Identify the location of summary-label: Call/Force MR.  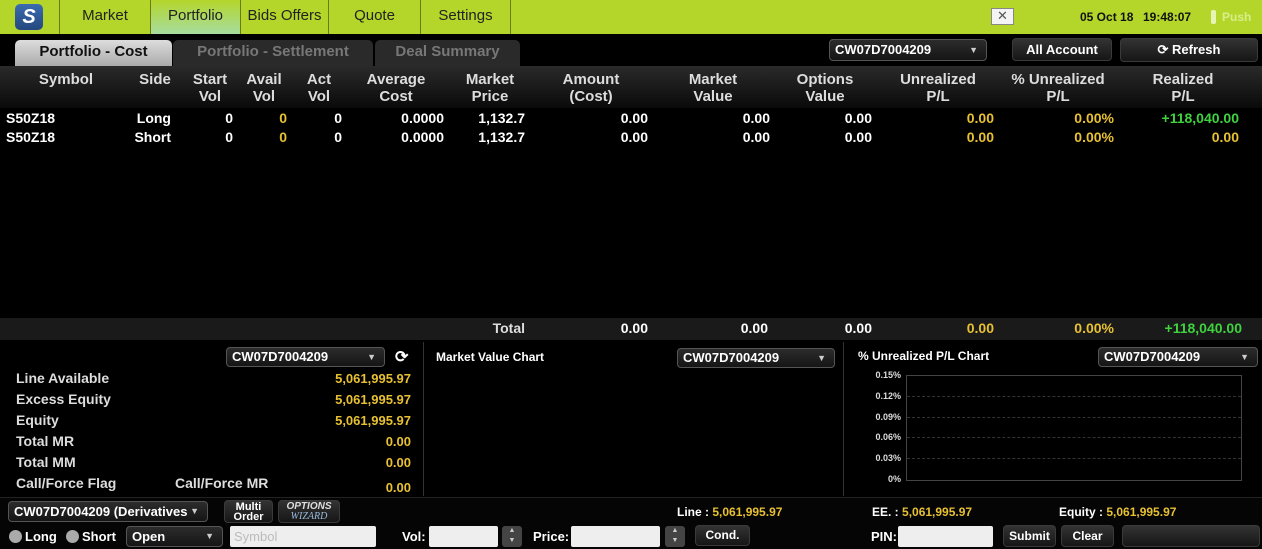
(222, 483).